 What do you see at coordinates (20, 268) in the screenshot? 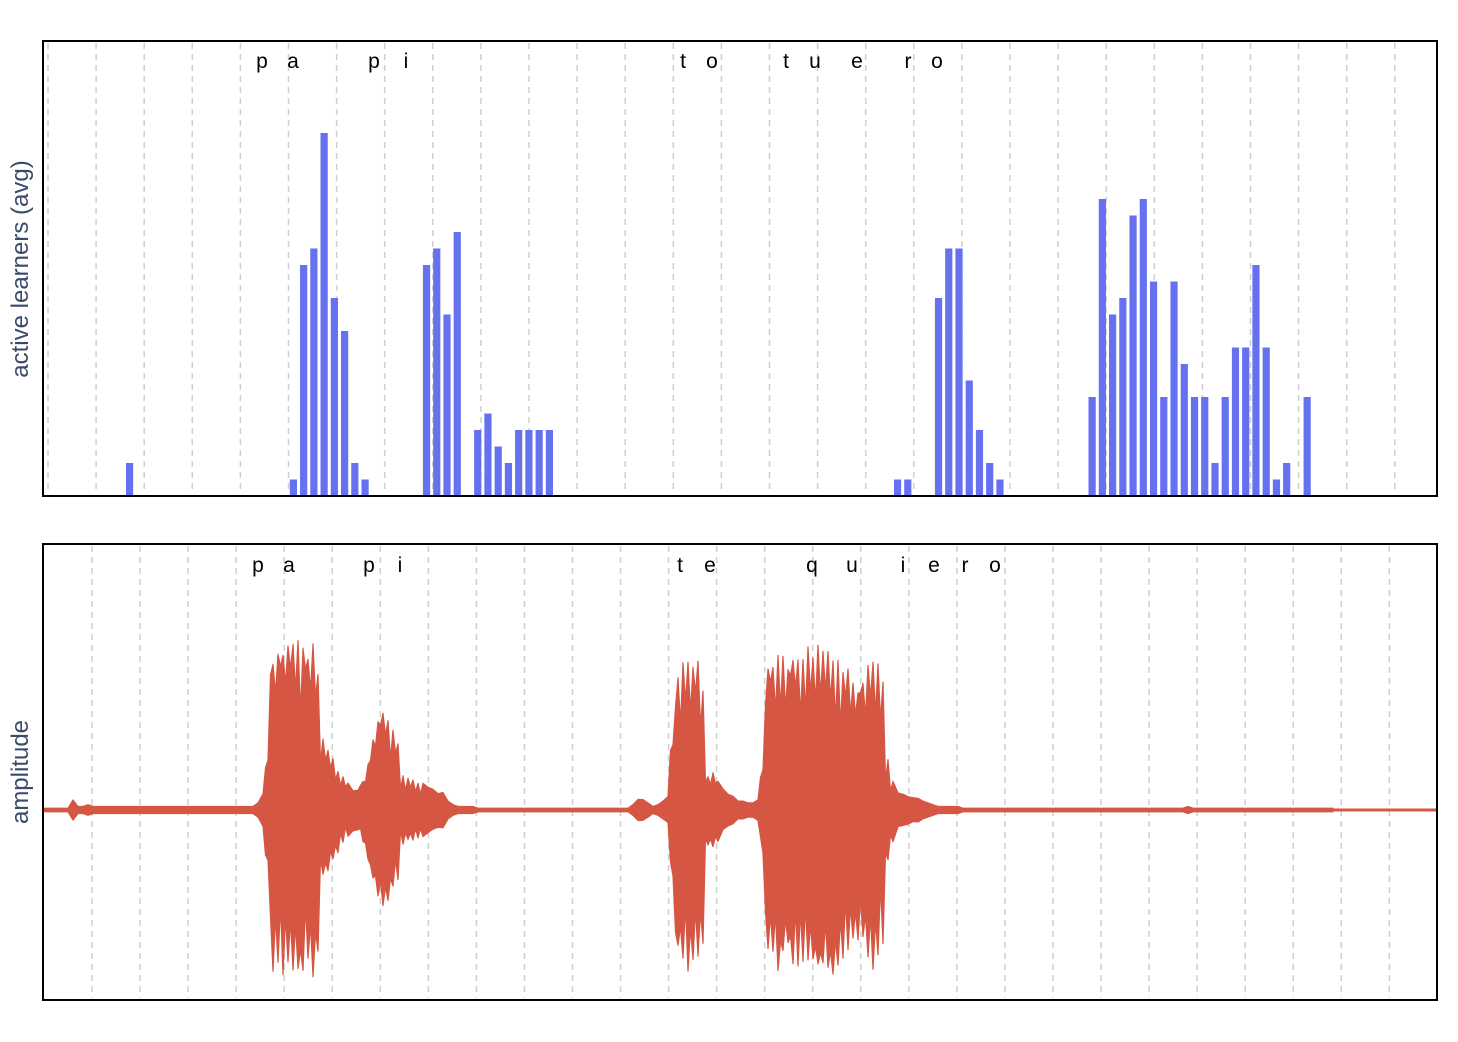
I see `learners-y-axis-label: active learners (avg)` at bounding box center [20, 268].